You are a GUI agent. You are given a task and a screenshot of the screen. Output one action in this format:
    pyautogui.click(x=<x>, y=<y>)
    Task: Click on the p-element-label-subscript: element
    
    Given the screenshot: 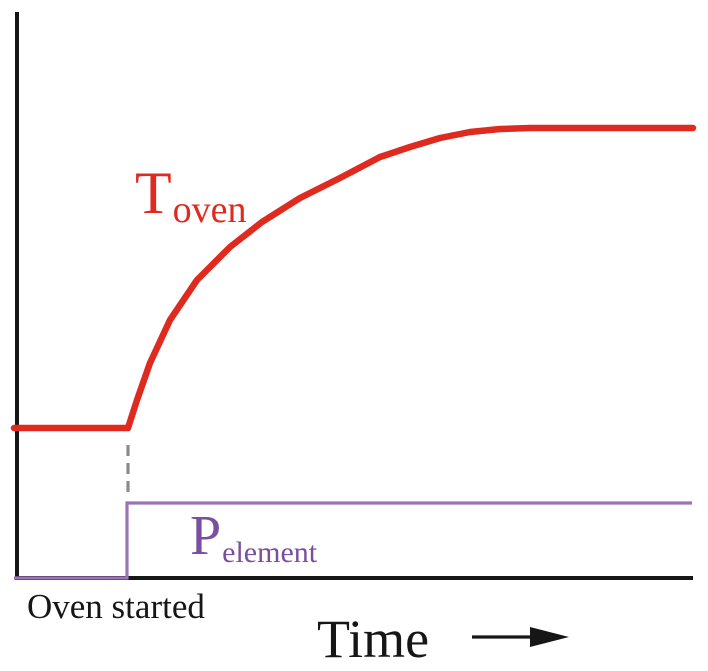 What is the action you would take?
    pyautogui.click(x=270, y=552)
    